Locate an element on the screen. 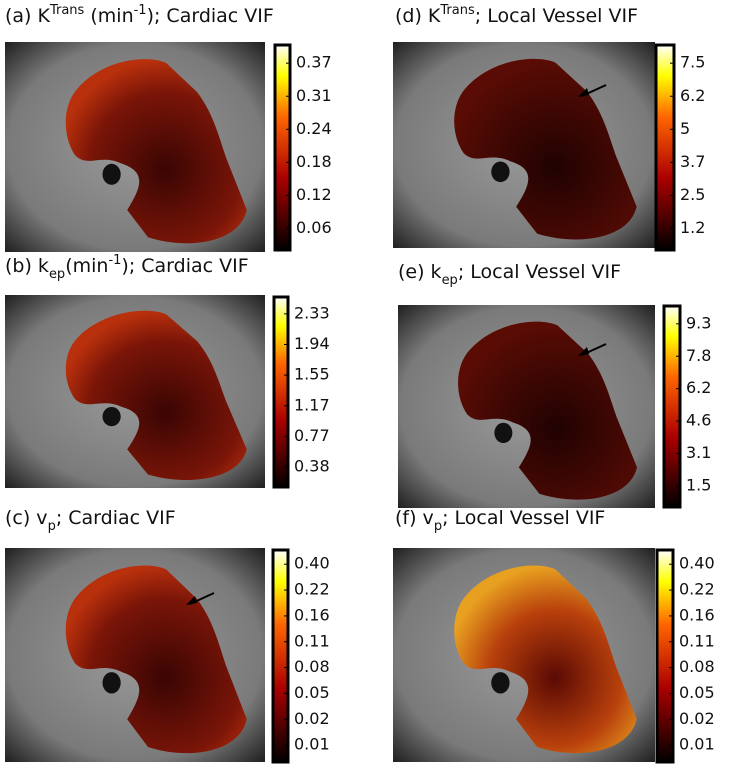  colorbar-tick-label: 0.38 is located at coordinates (312, 466).